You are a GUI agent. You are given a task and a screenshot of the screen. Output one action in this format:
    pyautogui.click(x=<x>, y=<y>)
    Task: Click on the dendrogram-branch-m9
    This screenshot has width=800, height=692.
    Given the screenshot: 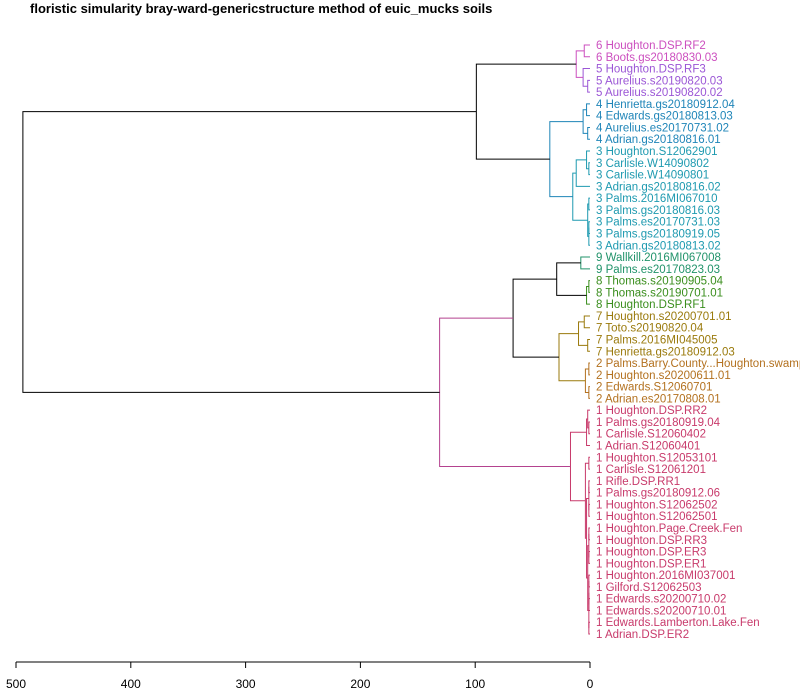 What is the action you would take?
    pyautogui.click(x=585, y=263)
    